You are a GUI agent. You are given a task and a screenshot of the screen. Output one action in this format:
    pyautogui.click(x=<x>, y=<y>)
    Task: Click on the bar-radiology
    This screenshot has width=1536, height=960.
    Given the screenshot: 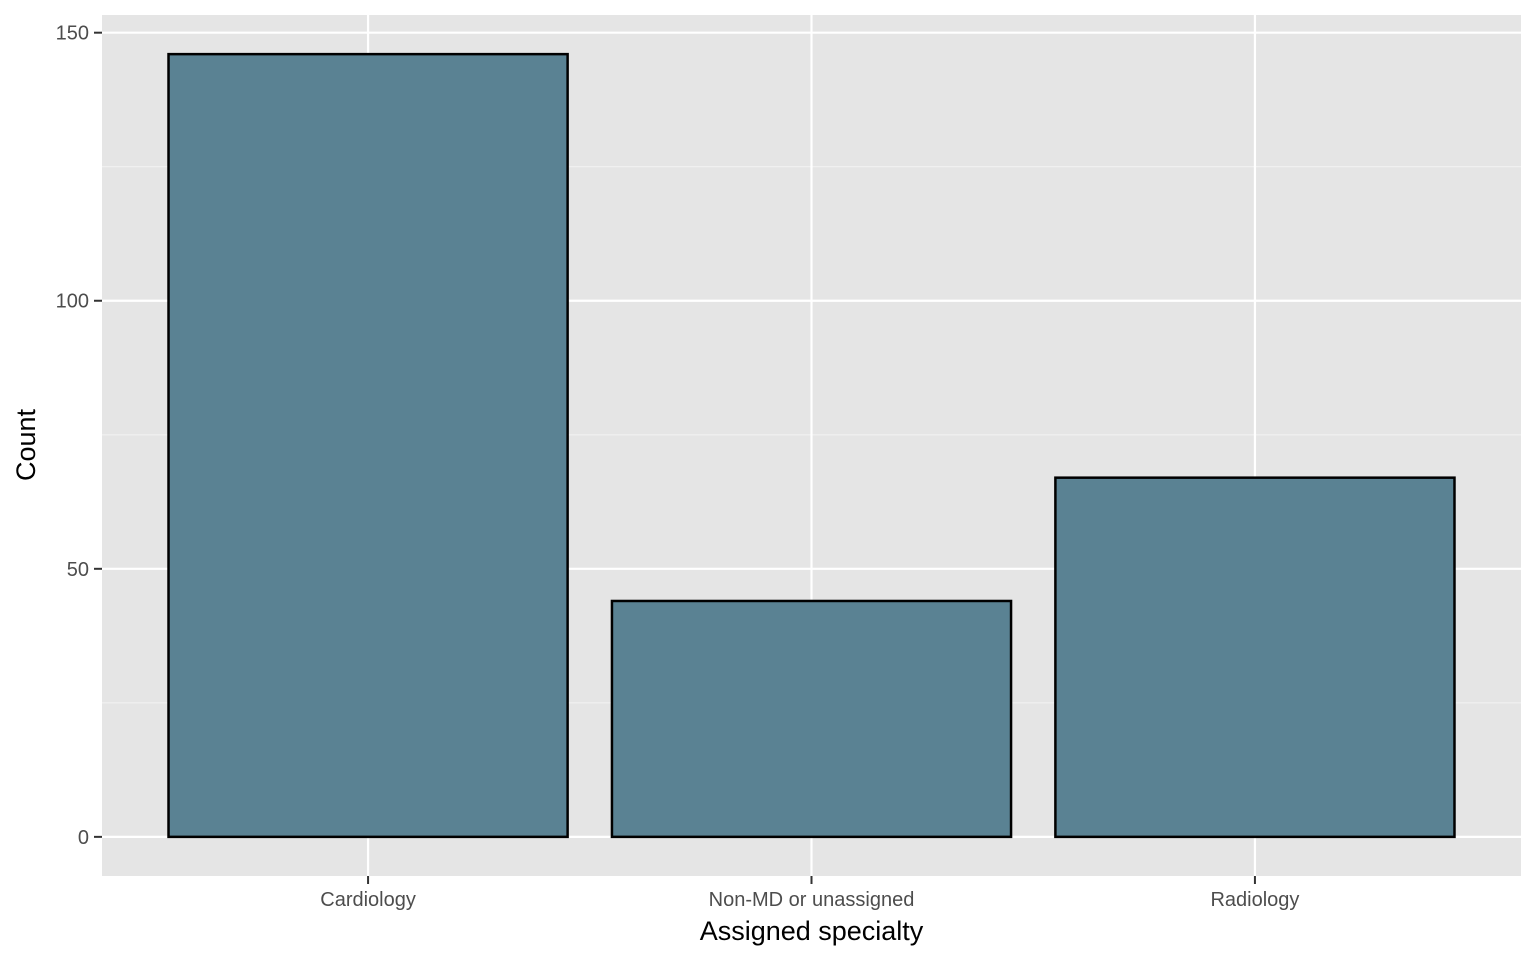 What is the action you would take?
    pyautogui.click(x=1255, y=657)
    